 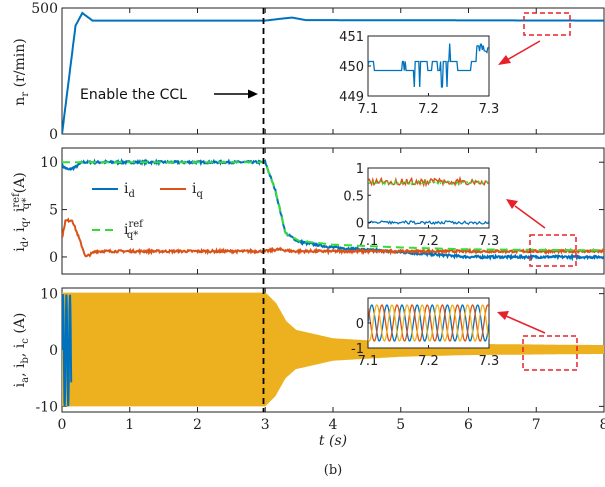 What do you see at coordinates (62, 425) in the screenshot?
I see `xtick-label-0: 0` at bounding box center [62, 425].